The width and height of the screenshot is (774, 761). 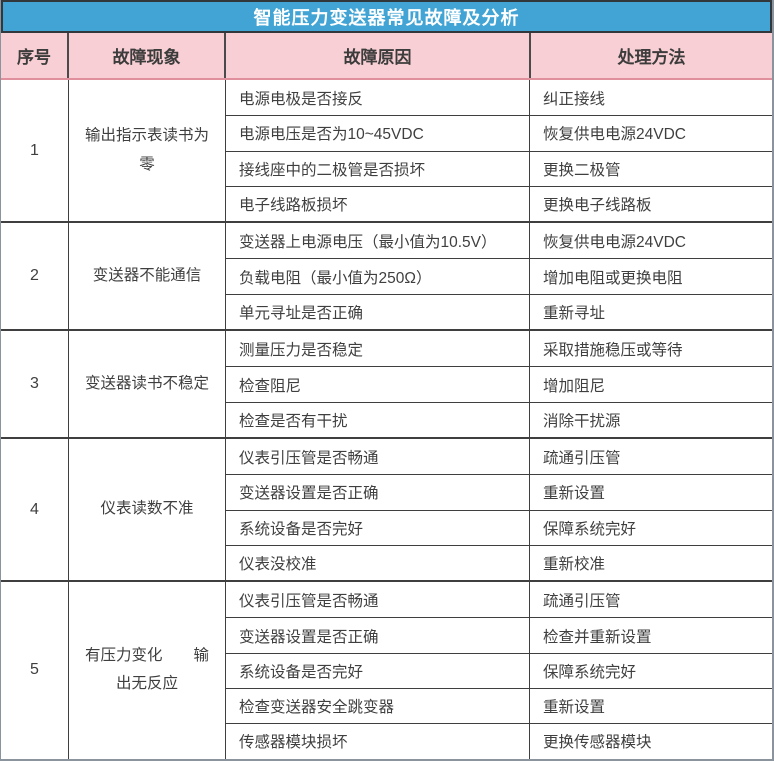 What do you see at coordinates (574, 386) in the screenshot?
I see `method-cell: 增加阻尼` at bounding box center [574, 386].